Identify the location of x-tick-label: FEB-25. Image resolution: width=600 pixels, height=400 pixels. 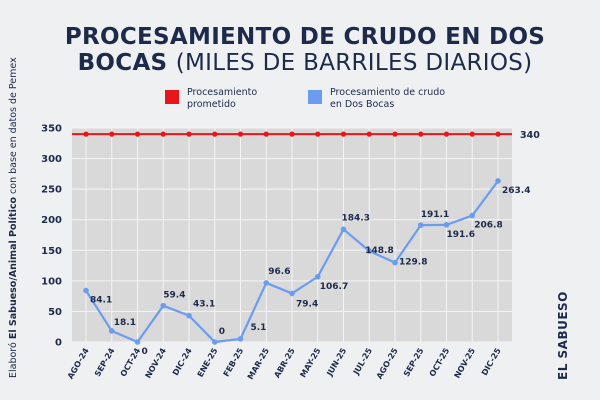
(234, 362).